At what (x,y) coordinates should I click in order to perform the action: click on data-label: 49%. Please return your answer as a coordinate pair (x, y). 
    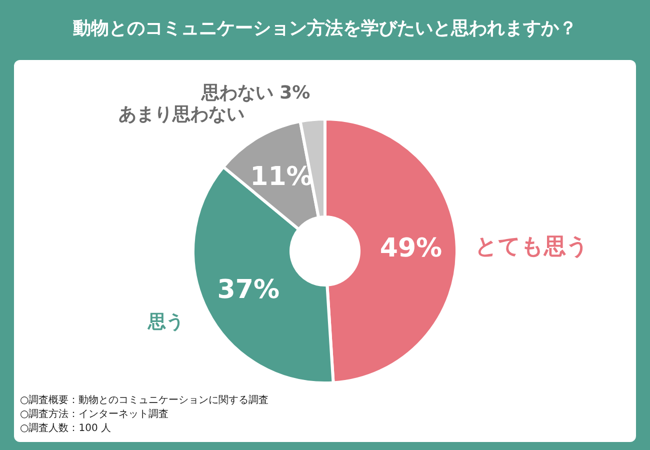
    Looking at the image, I should click on (411, 248).